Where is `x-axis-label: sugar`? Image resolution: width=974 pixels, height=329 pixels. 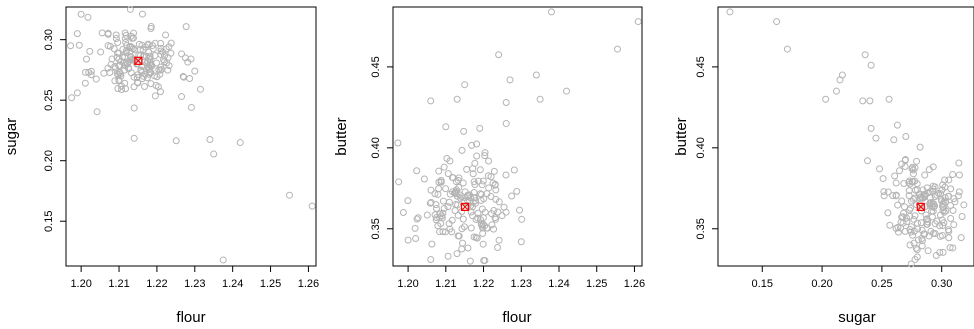
x-axis-label: sugar is located at coordinates (857, 317).